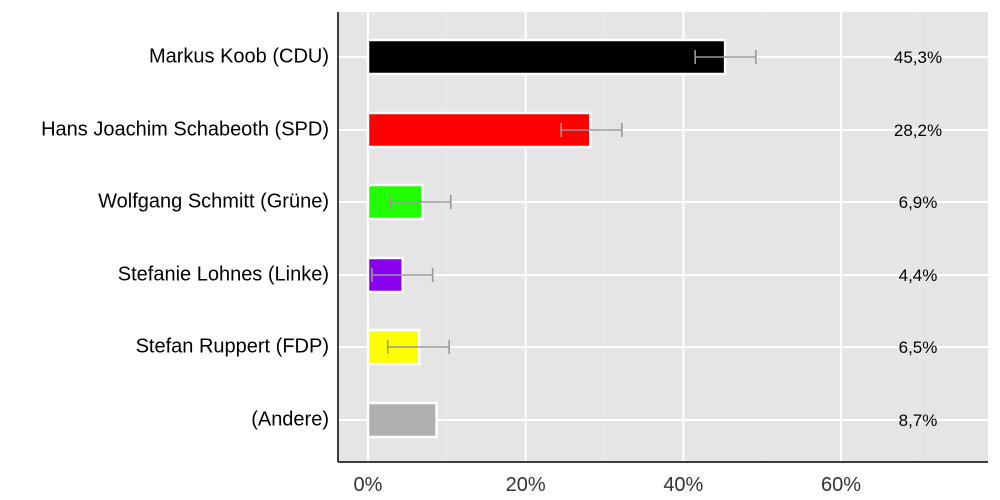 Image resolution: width=1000 pixels, height=500 pixels. What do you see at coordinates (185, 129) in the screenshot?
I see `category-label: Hans Joachim Schabeoth (SPD)` at bounding box center [185, 129].